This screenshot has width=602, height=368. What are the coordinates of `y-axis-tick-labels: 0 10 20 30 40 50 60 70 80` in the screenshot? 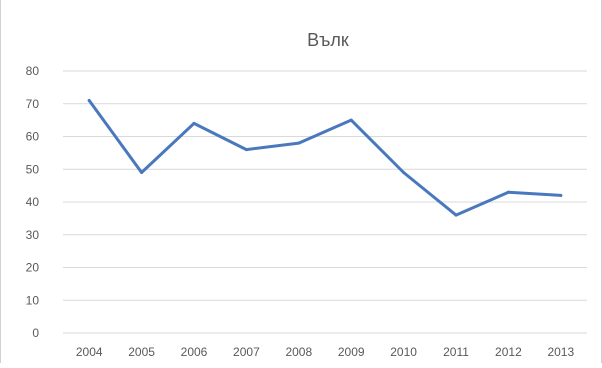 It's located at (33, 202).